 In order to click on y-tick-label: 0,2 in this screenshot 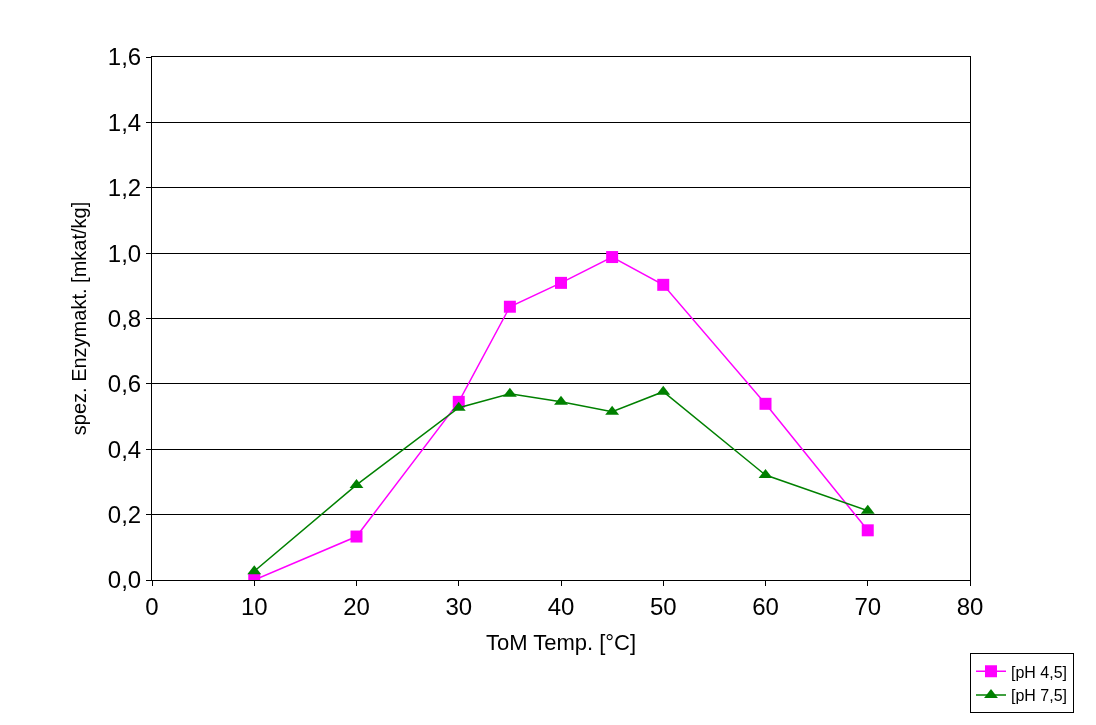, I will do `click(124, 515)`.